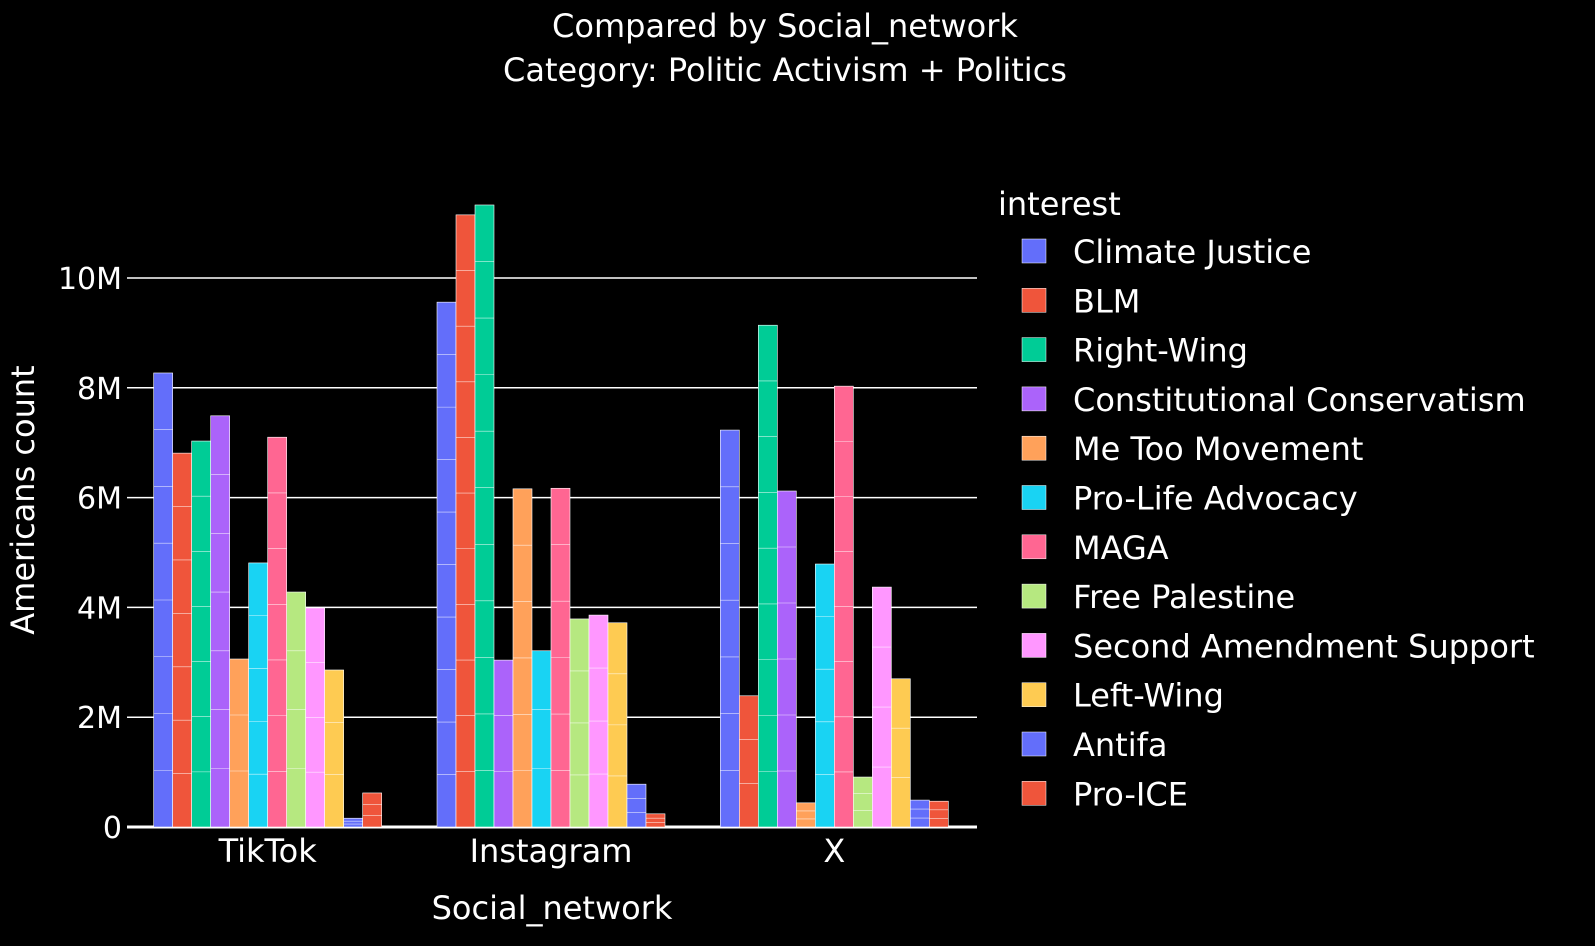 This screenshot has height=946, width=1595. Describe the element at coordinates (785, 70) in the screenshot. I see `chart-subtitle: Category: Politic Activism + Politics` at that location.